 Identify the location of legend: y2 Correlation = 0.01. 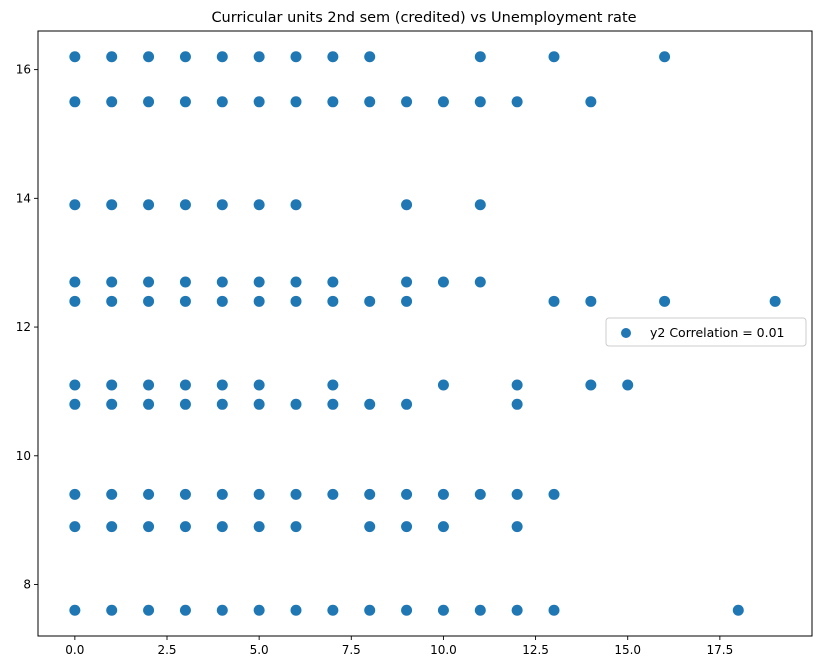
(706, 332).